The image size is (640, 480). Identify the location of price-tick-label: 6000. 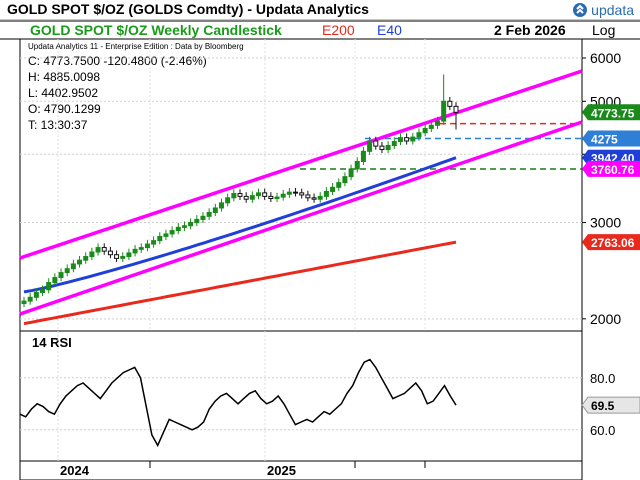
(605, 58).